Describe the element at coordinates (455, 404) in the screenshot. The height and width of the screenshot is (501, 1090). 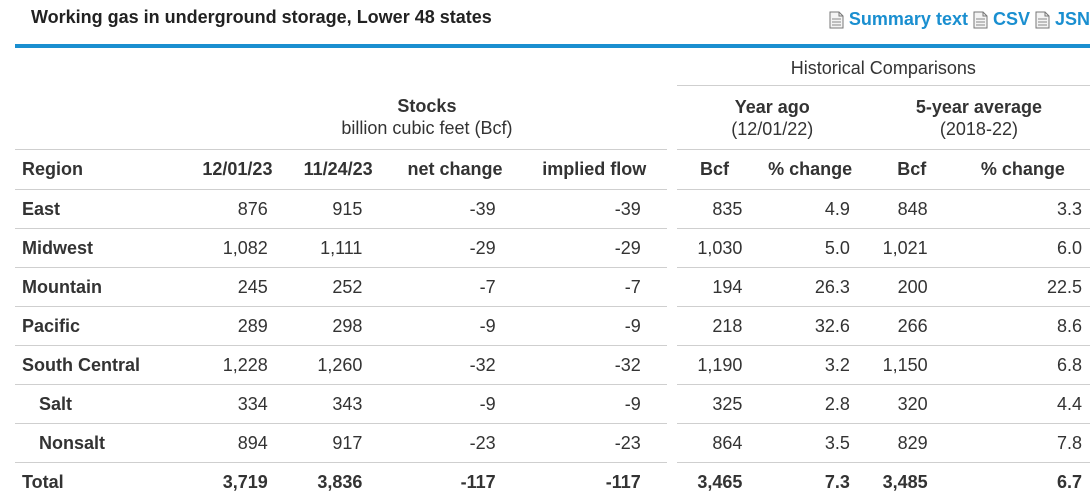
I see `table-cell: -9` at that location.